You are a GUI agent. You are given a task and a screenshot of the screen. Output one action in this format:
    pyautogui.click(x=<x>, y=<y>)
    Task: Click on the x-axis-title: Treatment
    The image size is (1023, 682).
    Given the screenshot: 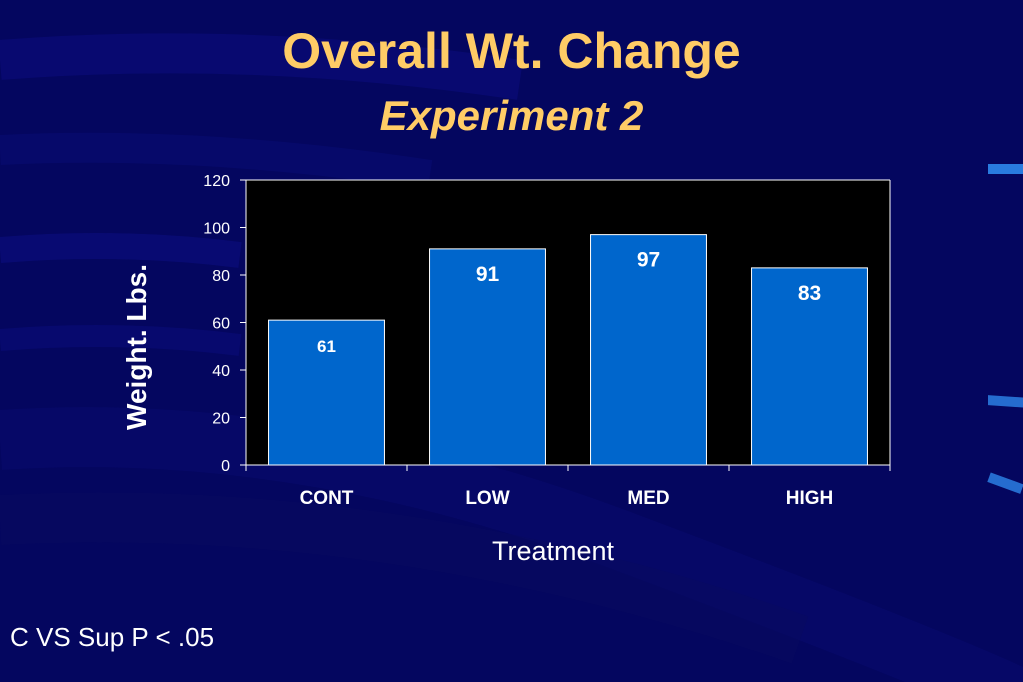 What is the action you would take?
    pyautogui.click(x=553, y=551)
    